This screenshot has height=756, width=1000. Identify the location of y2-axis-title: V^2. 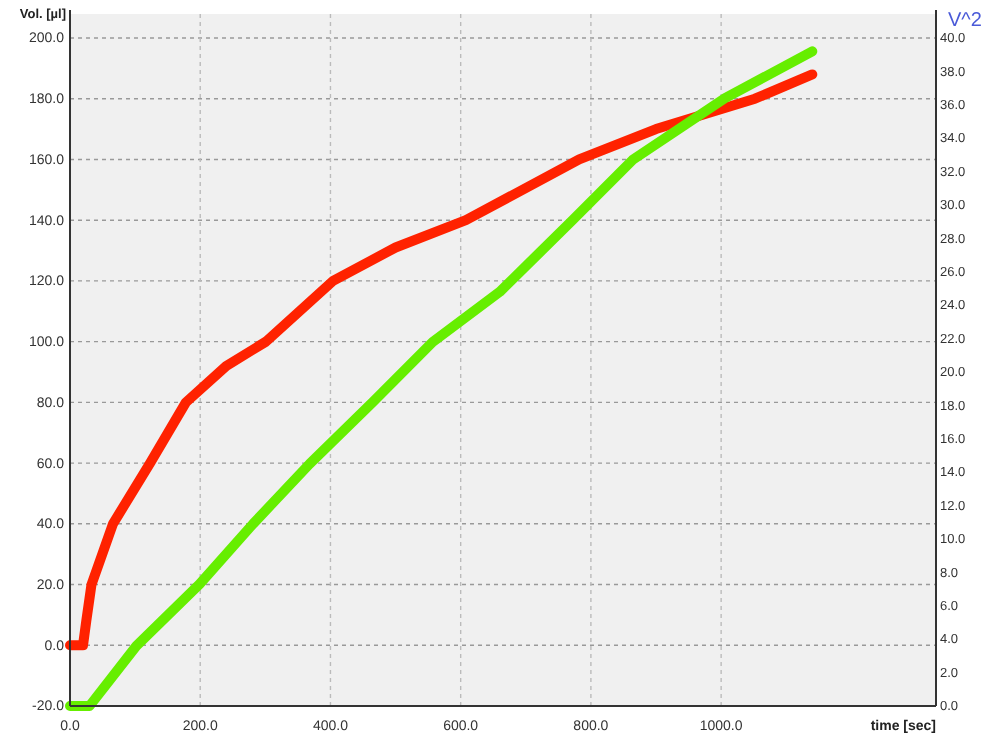
(965, 21).